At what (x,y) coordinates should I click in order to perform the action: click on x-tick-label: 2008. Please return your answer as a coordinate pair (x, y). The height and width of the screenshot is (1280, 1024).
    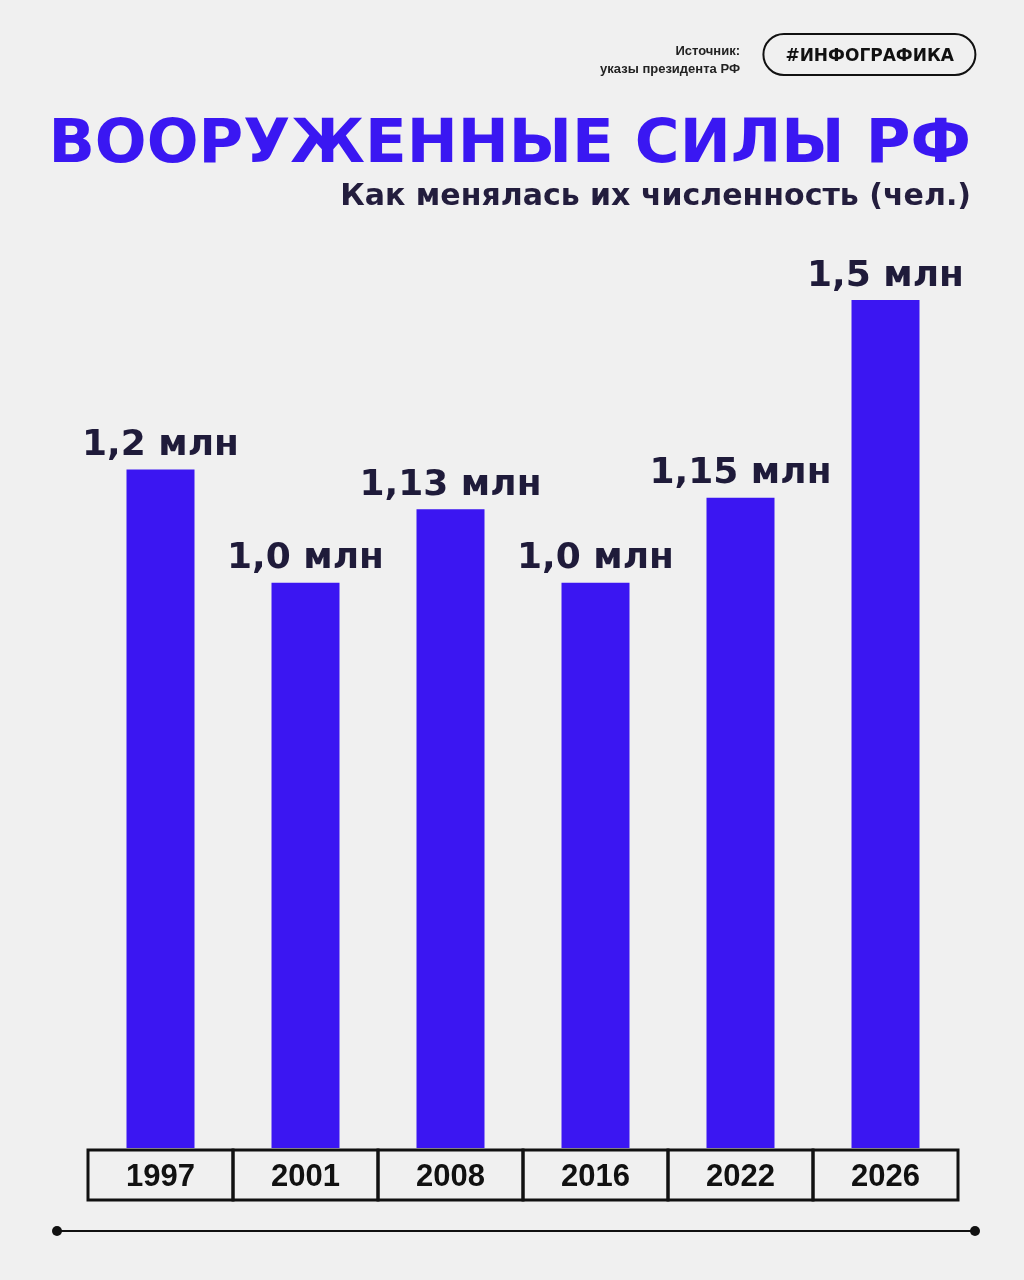
    Looking at the image, I should click on (450, 1175).